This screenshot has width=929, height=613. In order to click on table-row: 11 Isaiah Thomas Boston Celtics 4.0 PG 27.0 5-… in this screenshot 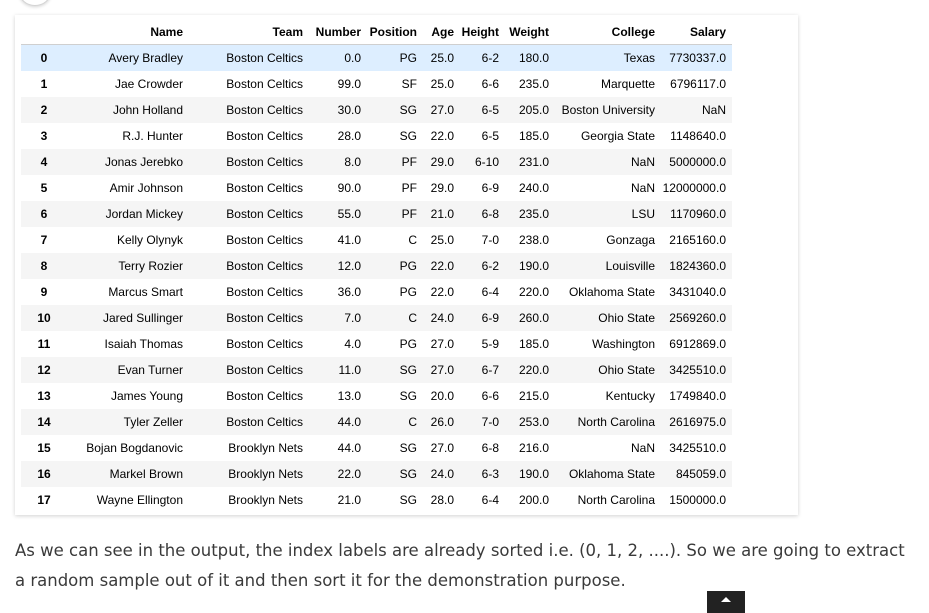, I will do `click(376, 344)`.